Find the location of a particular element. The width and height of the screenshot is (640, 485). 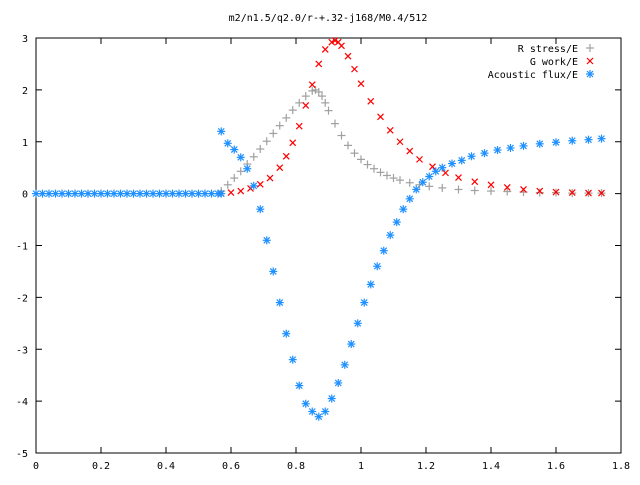

chart-title: m2/n1.5/q2.0/r-+.32-j168/M0.4/512 is located at coordinates (328, 18).